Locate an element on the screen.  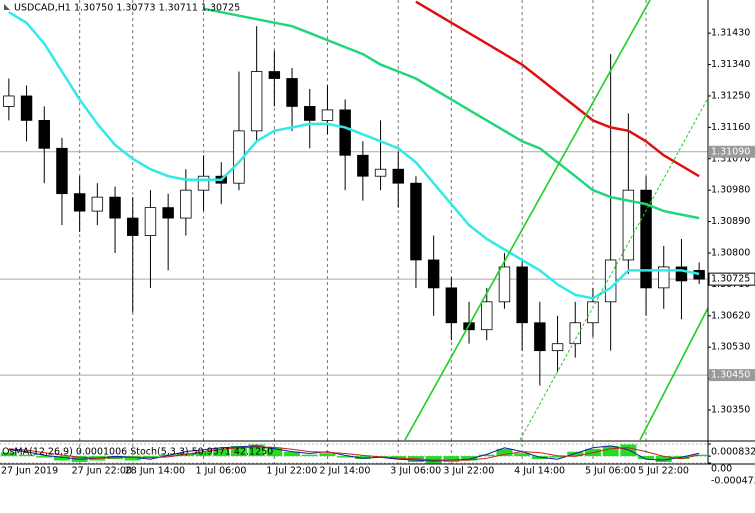
y-tick-label: -0.000473 is located at coordinates (733, 481).